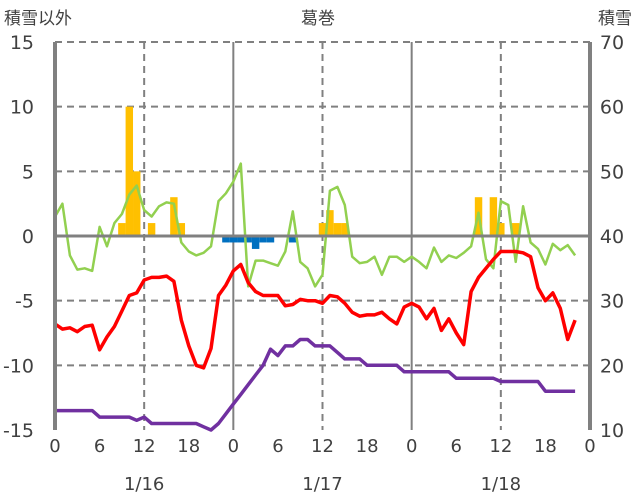  Describe the element at coordinates (22, 43) in the screenshot. I see `left-tick-label: 15` at that location.